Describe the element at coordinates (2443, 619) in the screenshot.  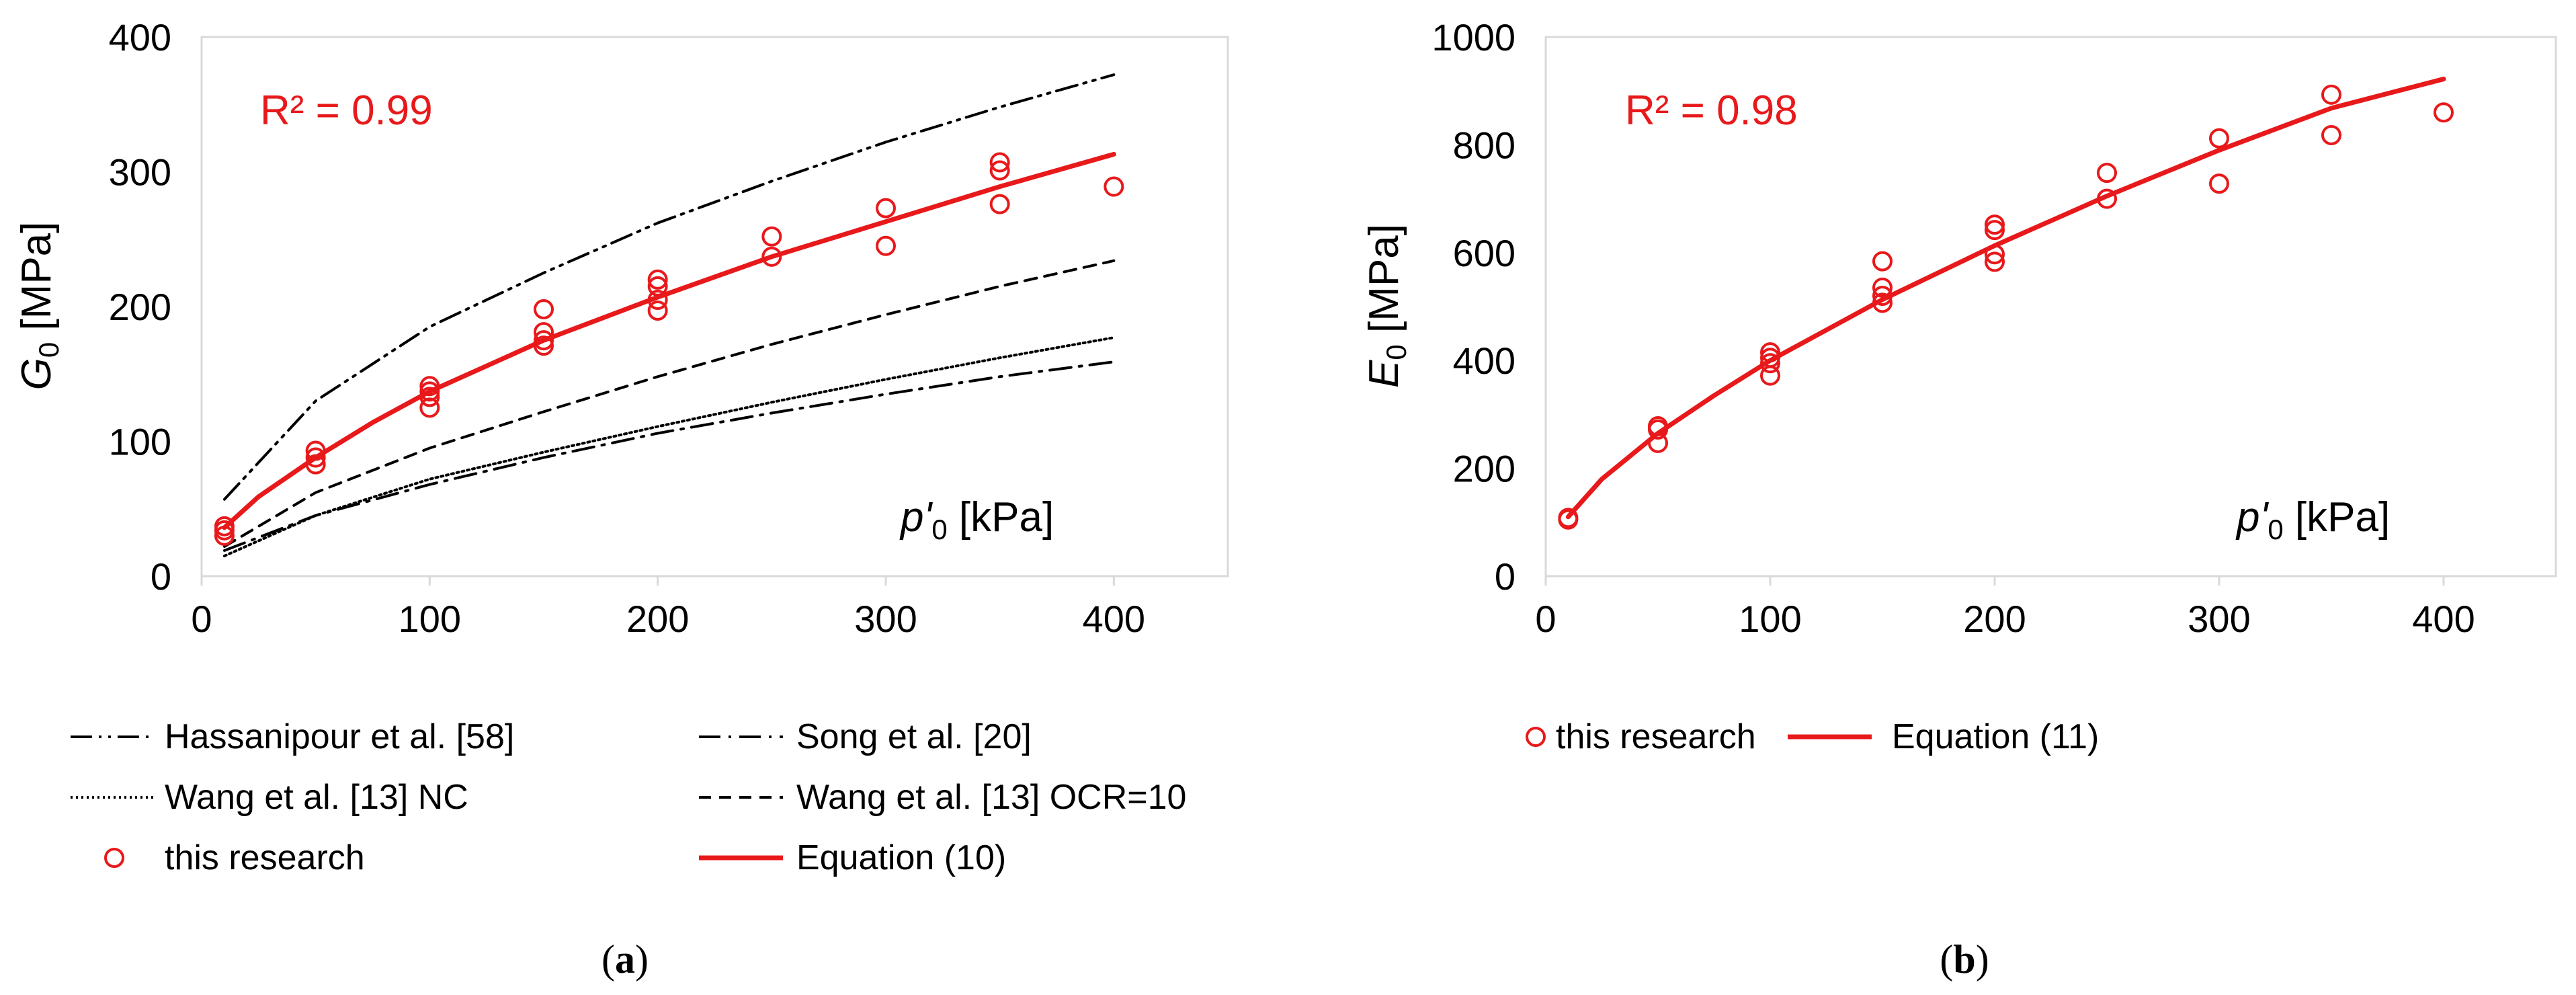
I see `panel-b-x-tick-label: 400` at that location.